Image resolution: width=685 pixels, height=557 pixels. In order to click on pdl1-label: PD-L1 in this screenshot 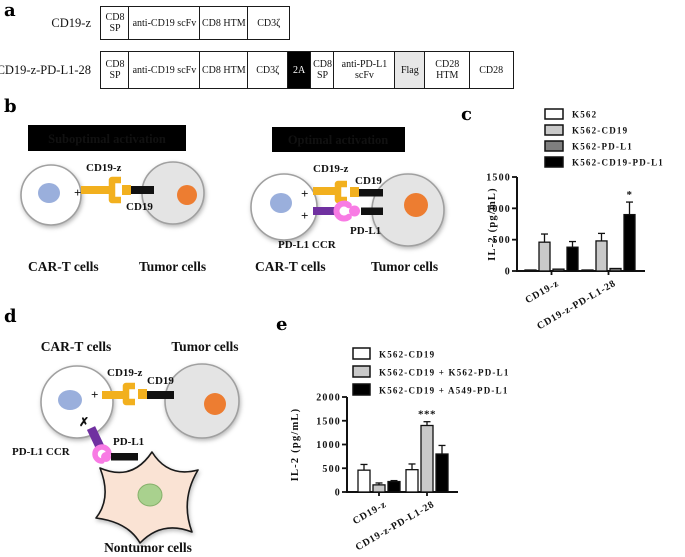, I will do `click(365, 231)`.